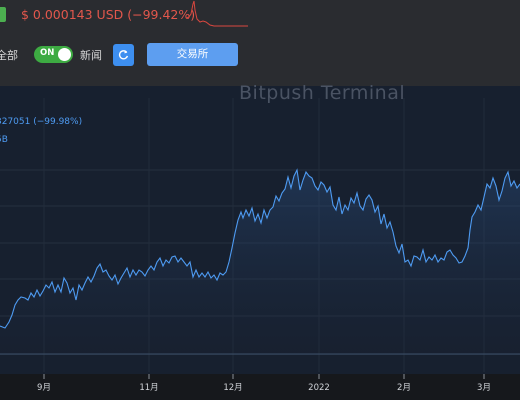 The image size is (520, 400). I want to click on x-tick-label: 3月, so click(484, 388).